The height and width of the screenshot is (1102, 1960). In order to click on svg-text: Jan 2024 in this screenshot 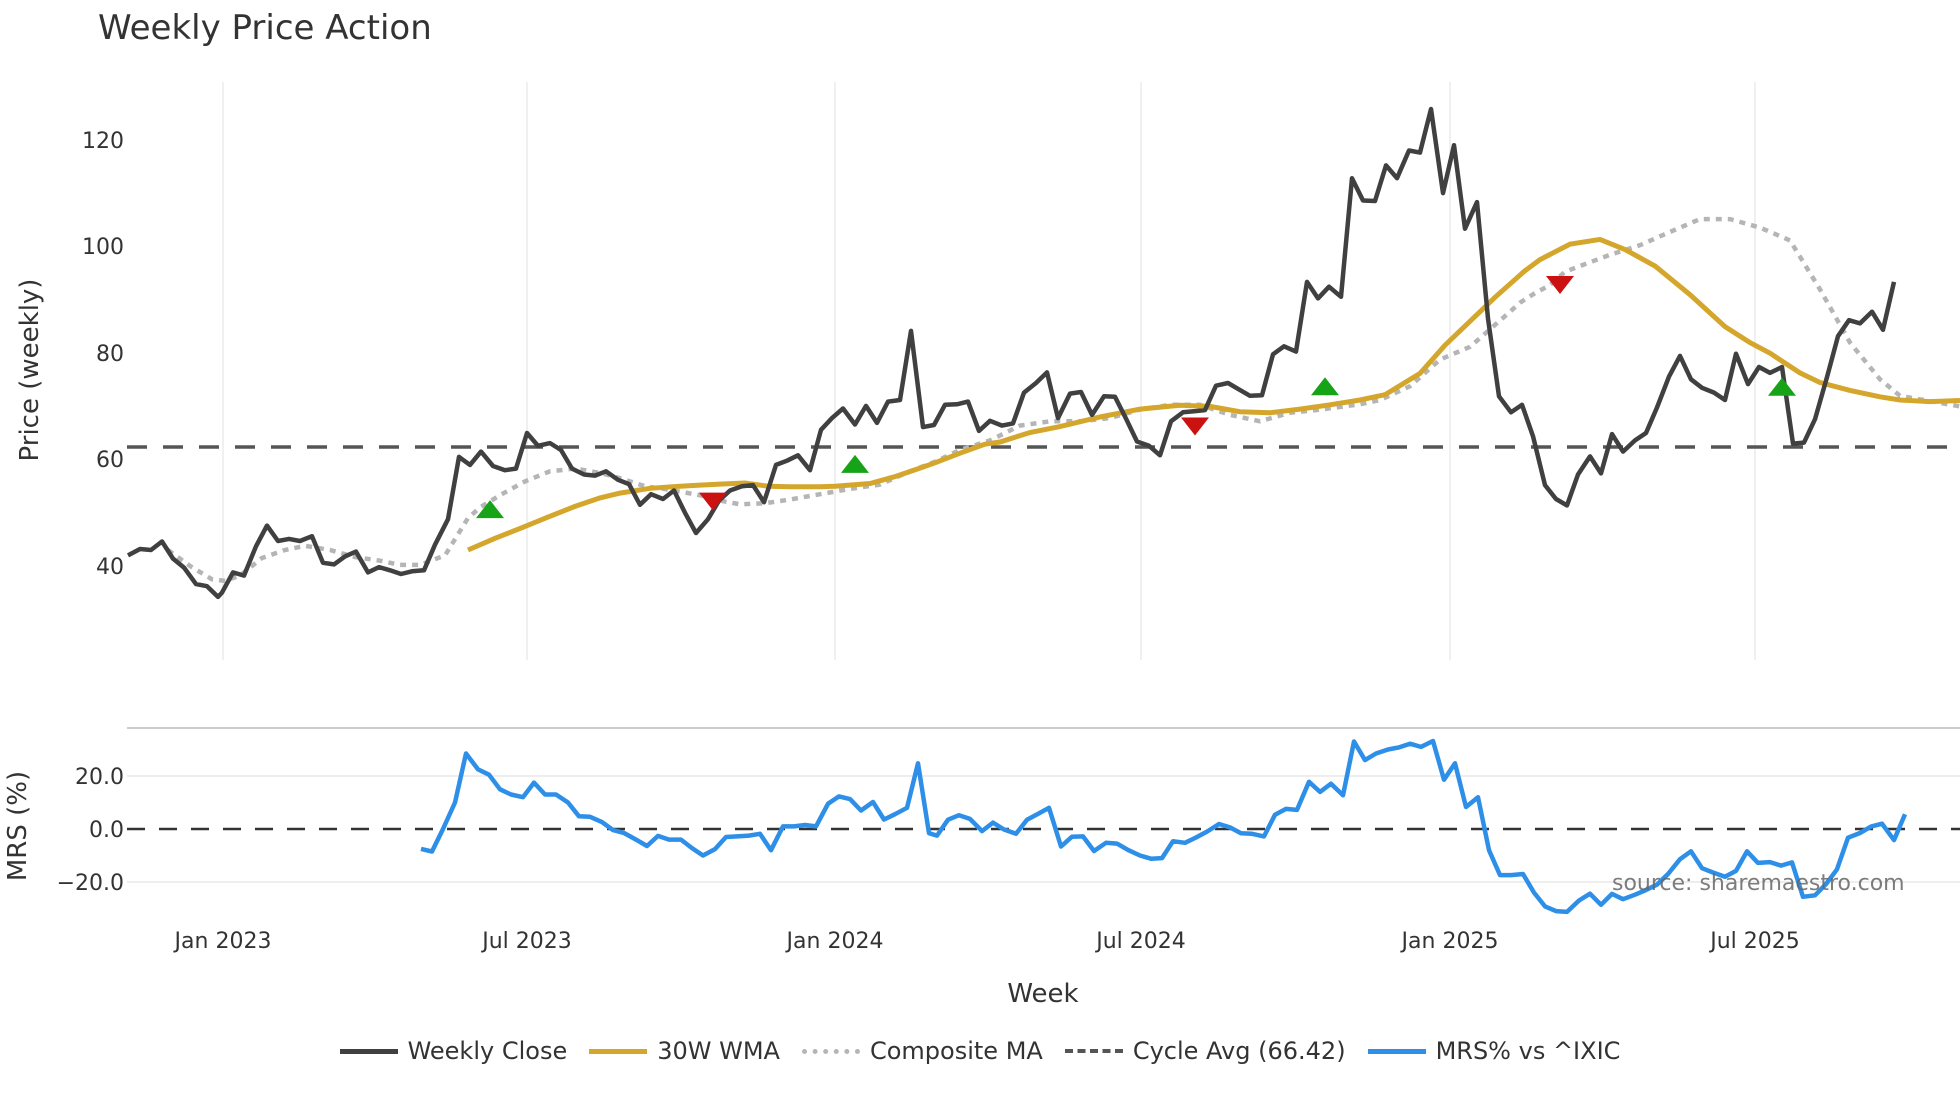, I will do `click(834, 941)`.